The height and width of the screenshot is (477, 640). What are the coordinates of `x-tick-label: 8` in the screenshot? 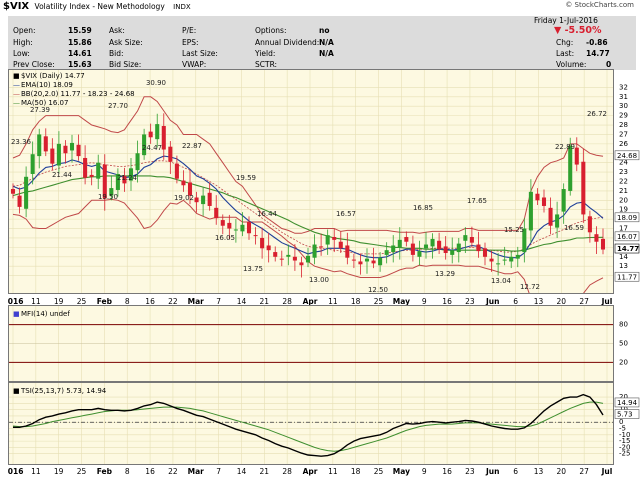 It's located at (127, 301).